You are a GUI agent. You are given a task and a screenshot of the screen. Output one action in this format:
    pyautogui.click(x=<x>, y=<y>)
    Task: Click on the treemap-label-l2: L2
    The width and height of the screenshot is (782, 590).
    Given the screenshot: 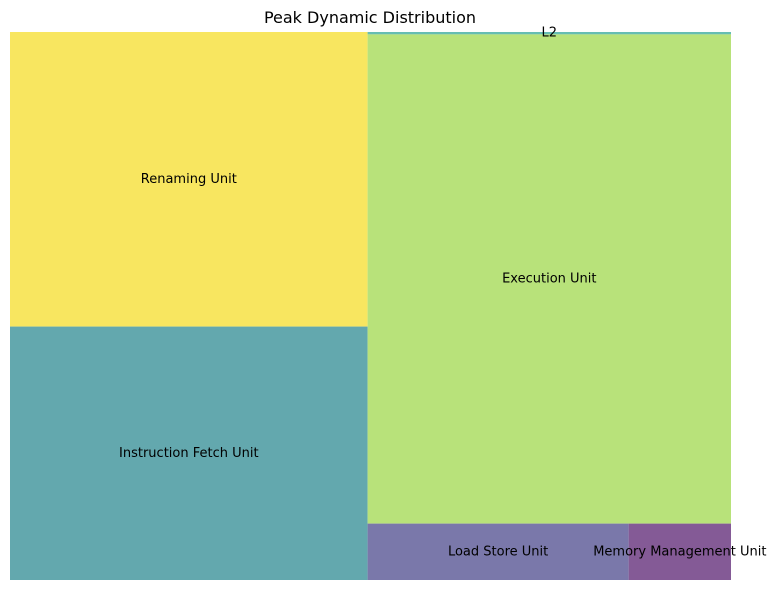 What is the action you would take?
    pyautogui.click(x=550, y=33)
    